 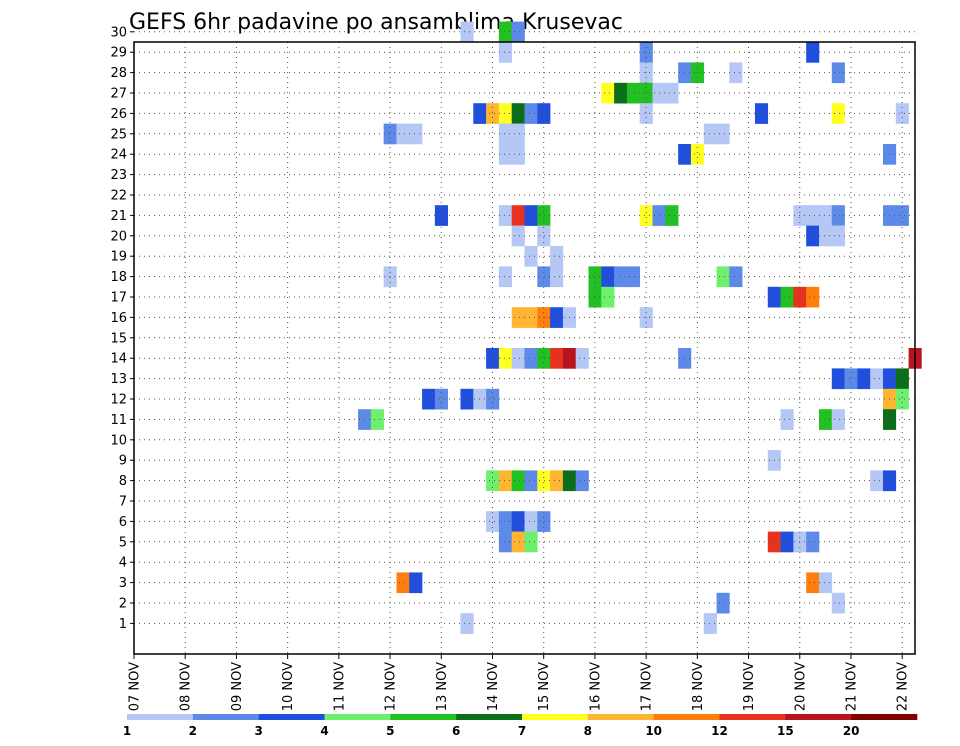 I want to click on x-tick-label: 12 NOV, so click(x=391, y=686).